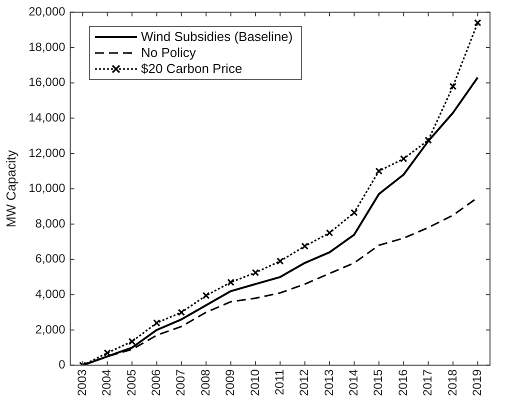  What do you see at coordinates (477, 382) in the screenshot?
I see `x-tick-label: 2019` at bounding box center [477, 382].